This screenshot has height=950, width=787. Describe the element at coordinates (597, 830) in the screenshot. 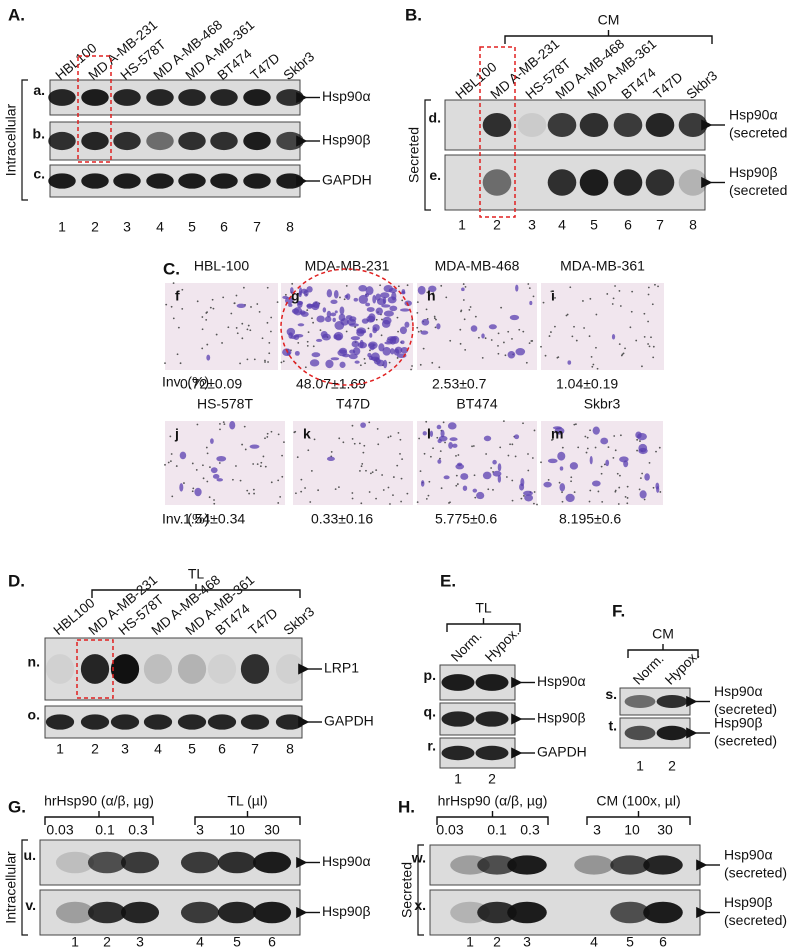

I see `dose-label: 3` at that location.